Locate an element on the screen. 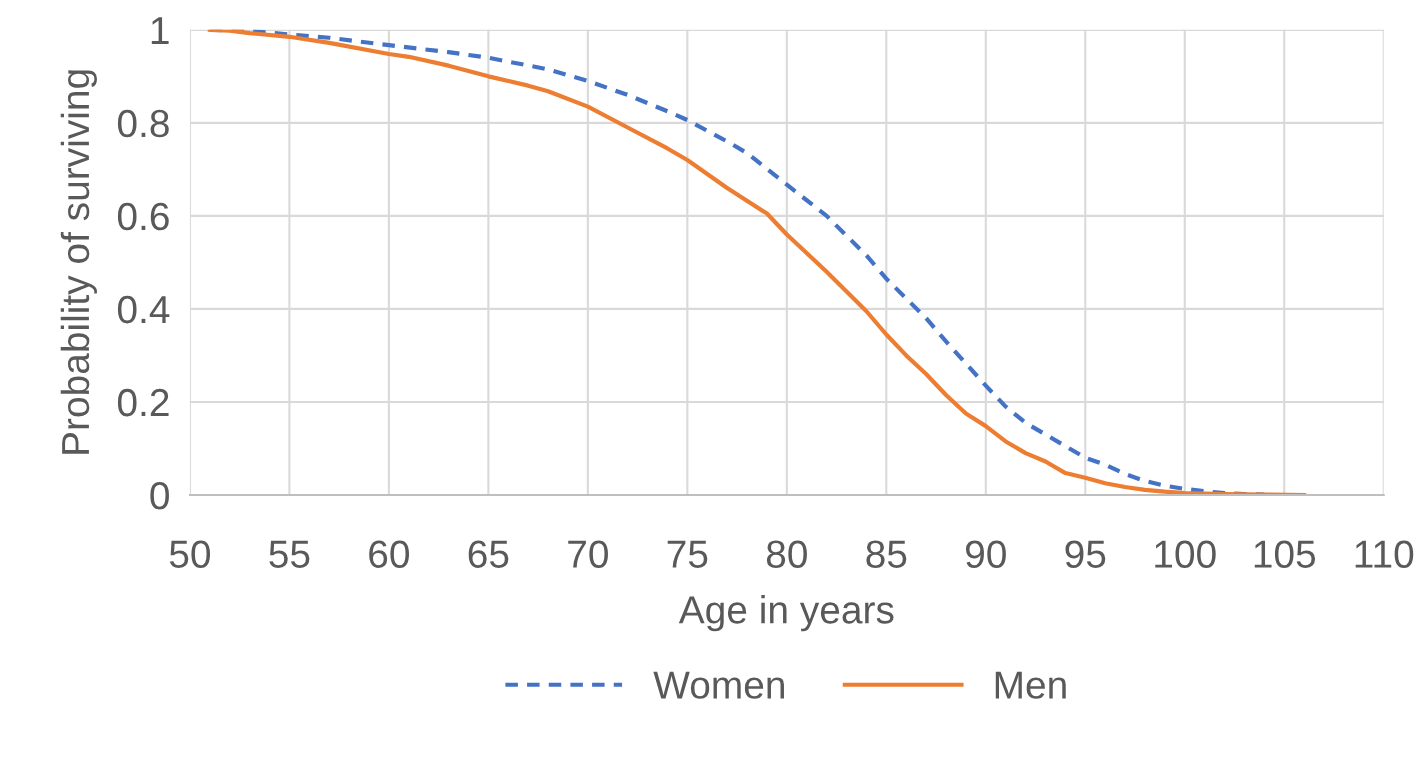  x-tick-label: 65 is located at coordinates (488, 554).